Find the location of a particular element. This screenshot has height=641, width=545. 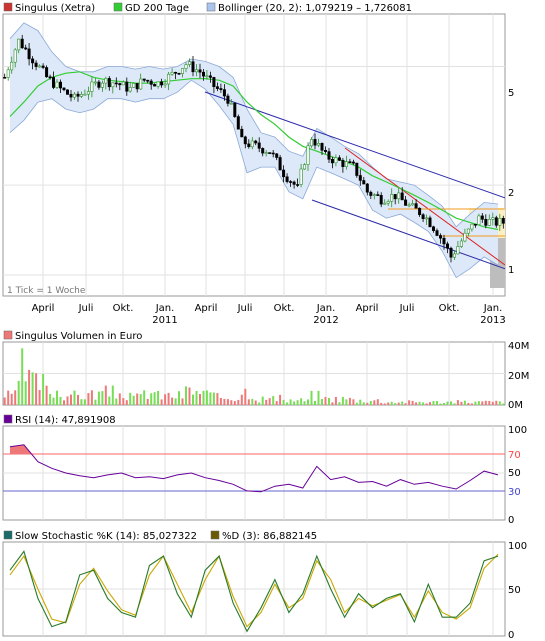

price-y-axis: 5 2 1 is located at coordinates (511, 182).